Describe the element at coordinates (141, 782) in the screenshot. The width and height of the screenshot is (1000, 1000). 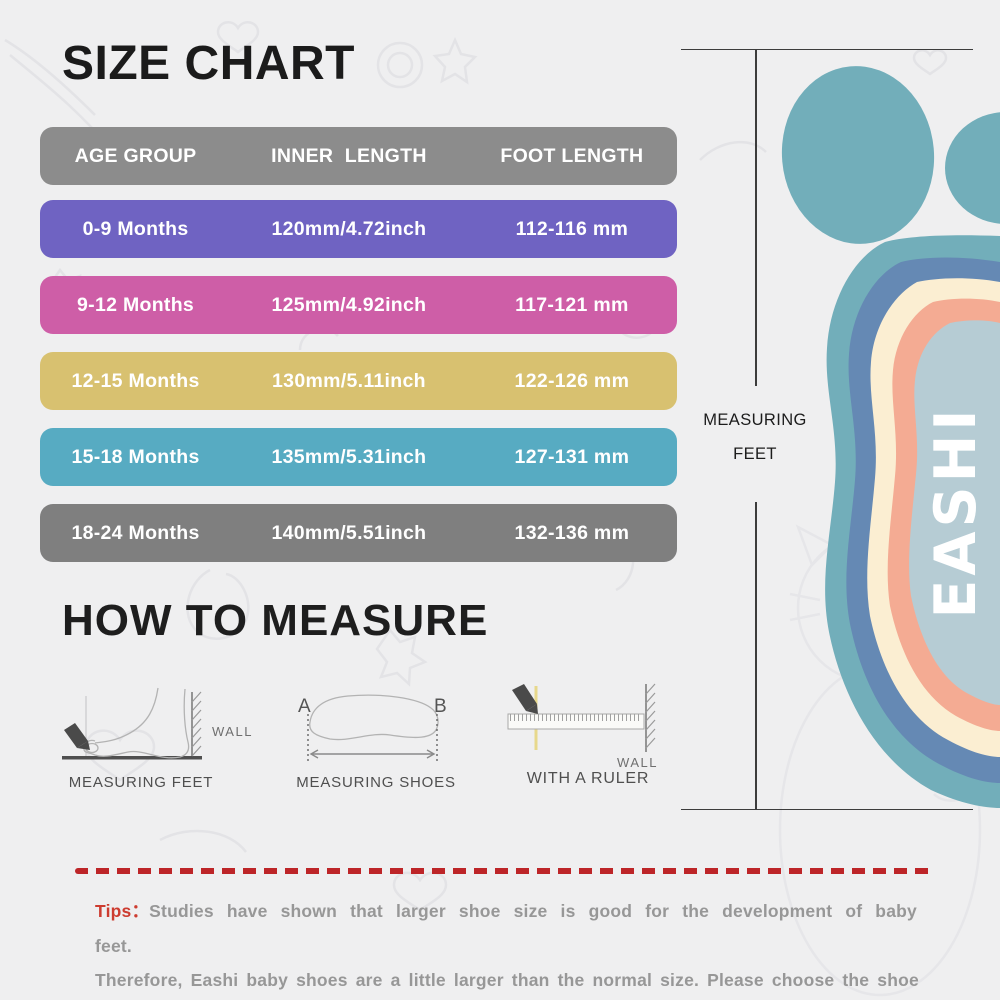
I see `measuring-feet-caption: MEASURING FEET` at that location.